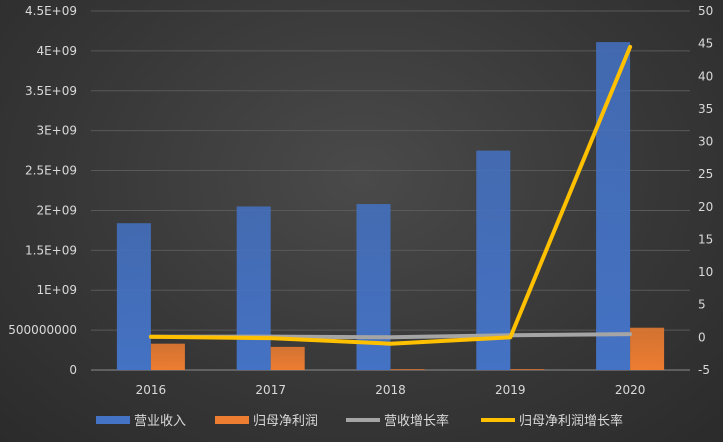 Image resolution: width=723 pixels, height=442 pixels. Describe the element at coordinates (510, 390) in the screenshot. I see `x-tick-label: 2019` at that location.